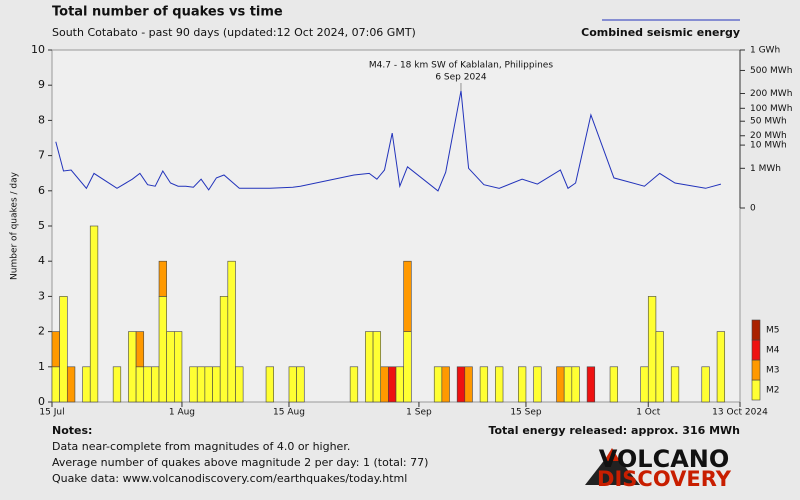  I want to click on y-tick-label: 3, so click(41, 295).